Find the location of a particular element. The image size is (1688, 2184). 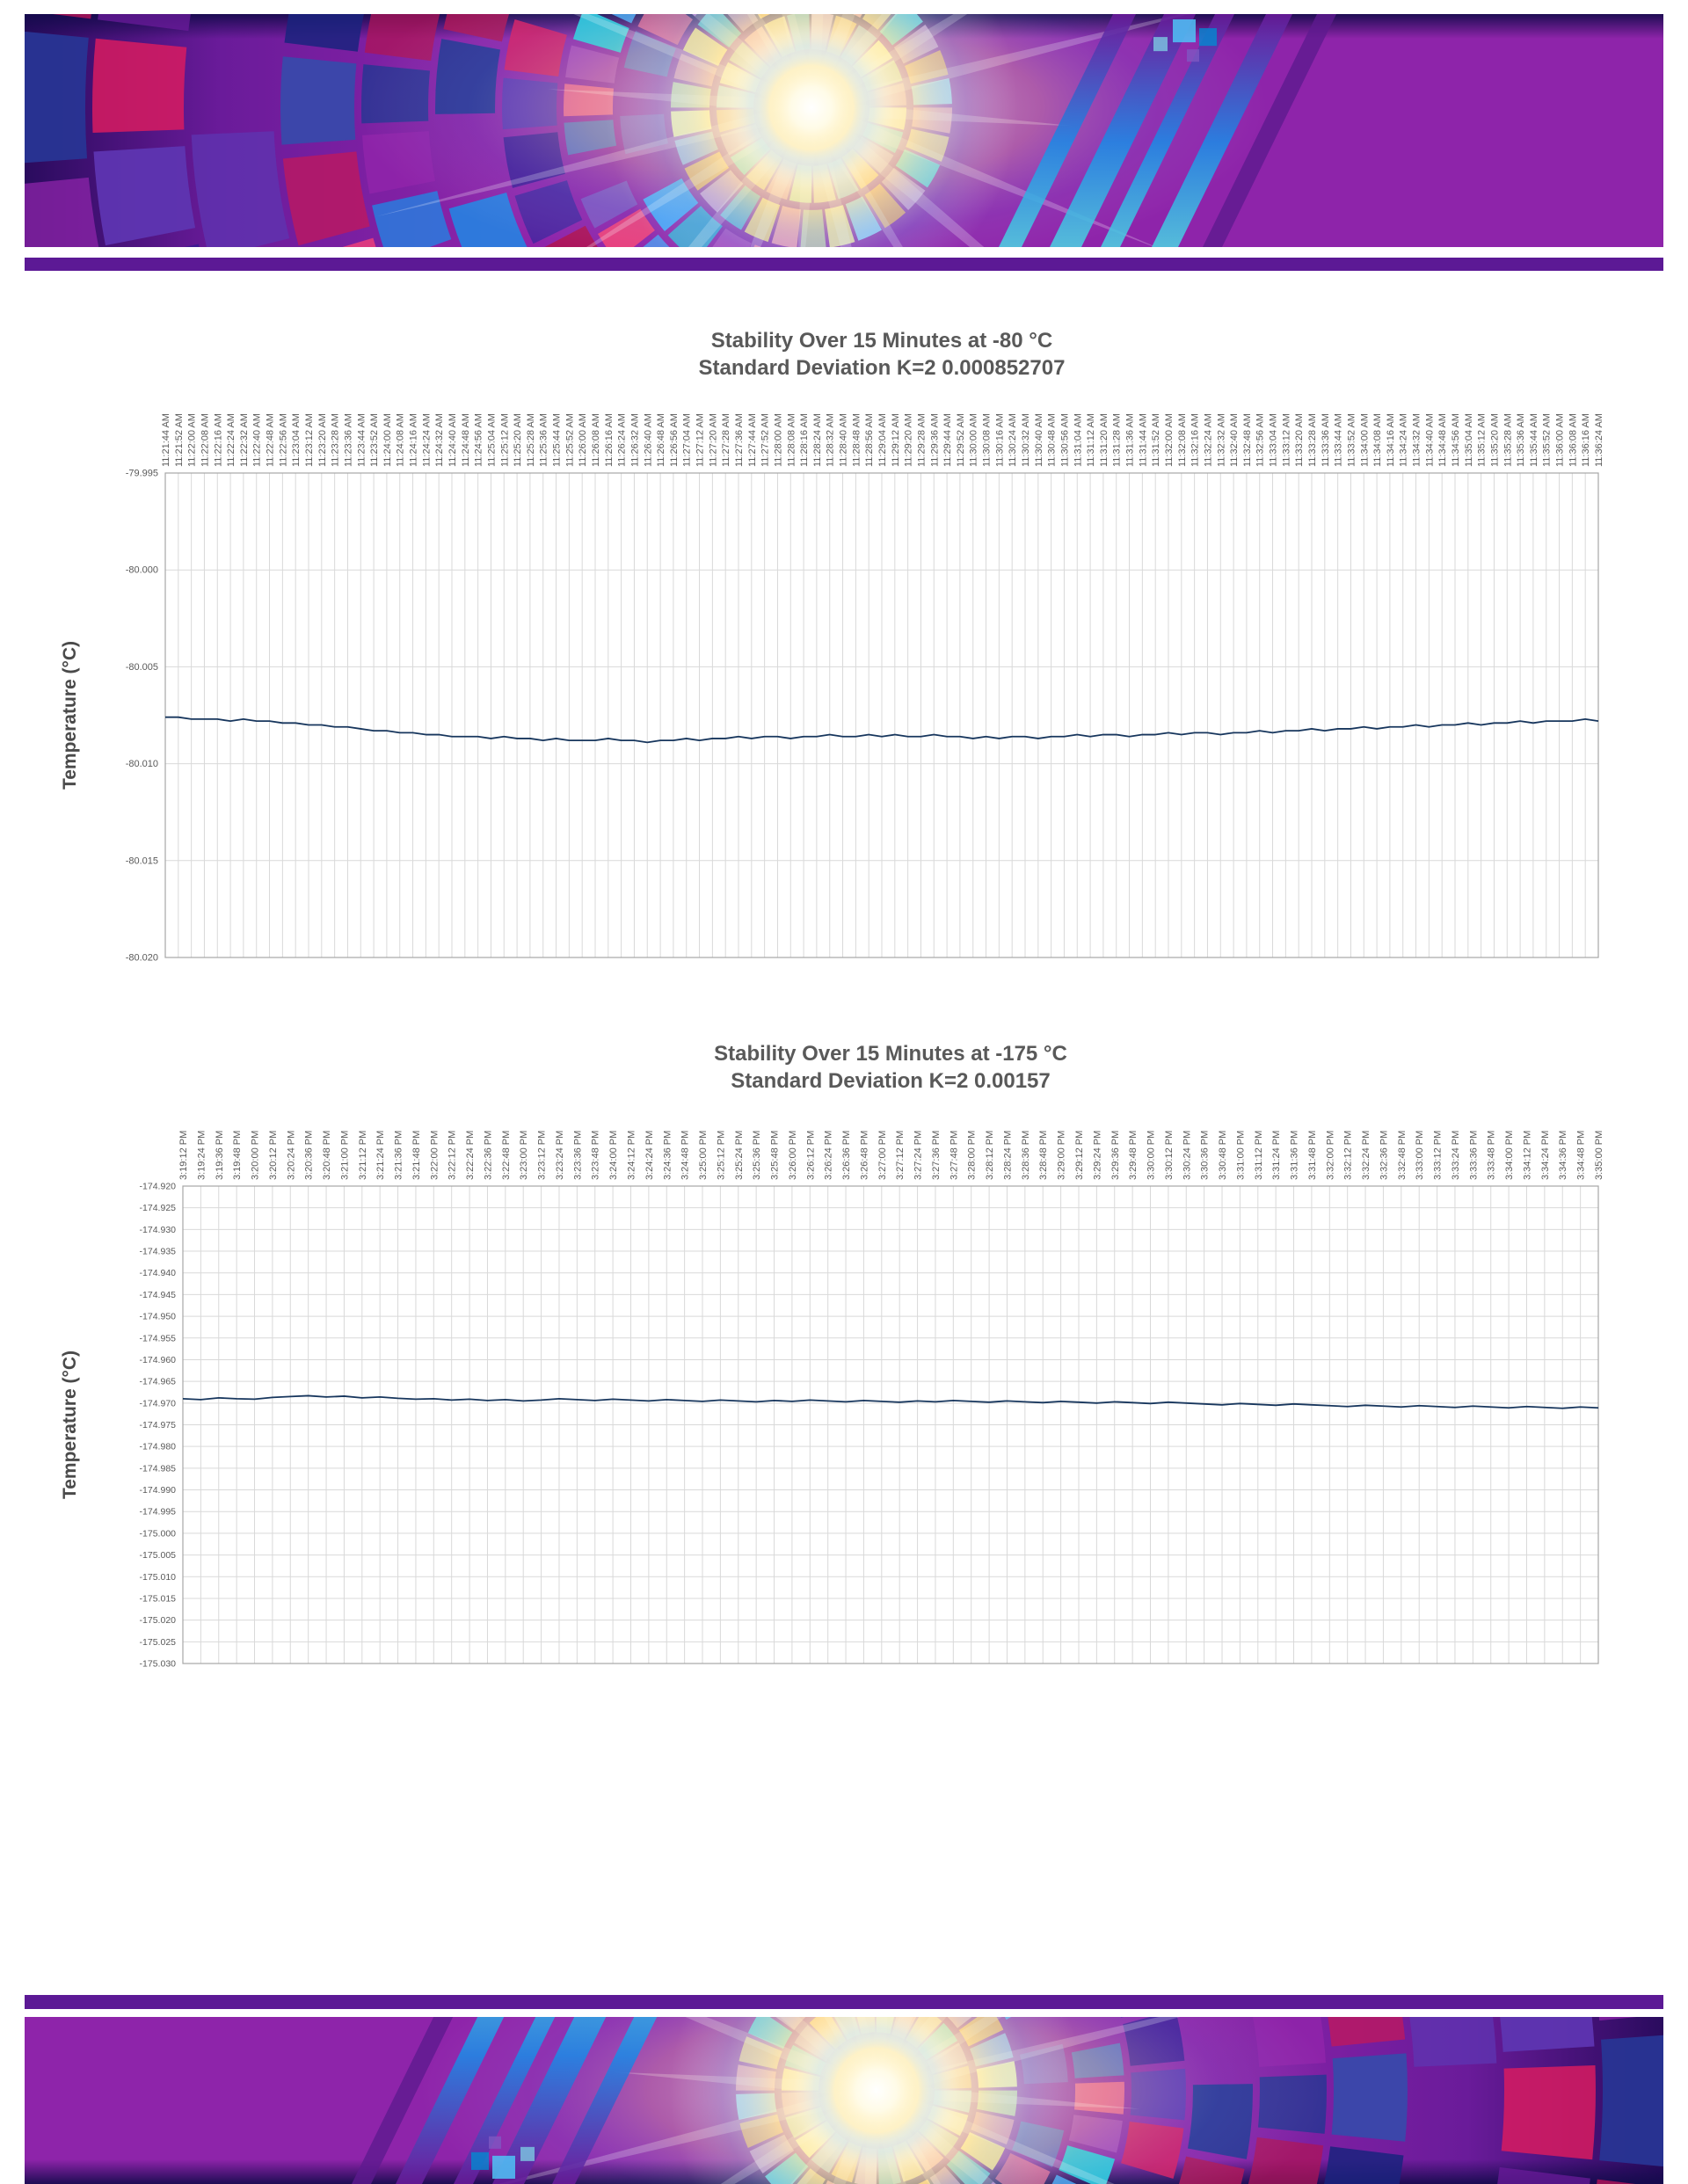

svg-text: 3:27:48 PM is located at coordinates (954, 1155).